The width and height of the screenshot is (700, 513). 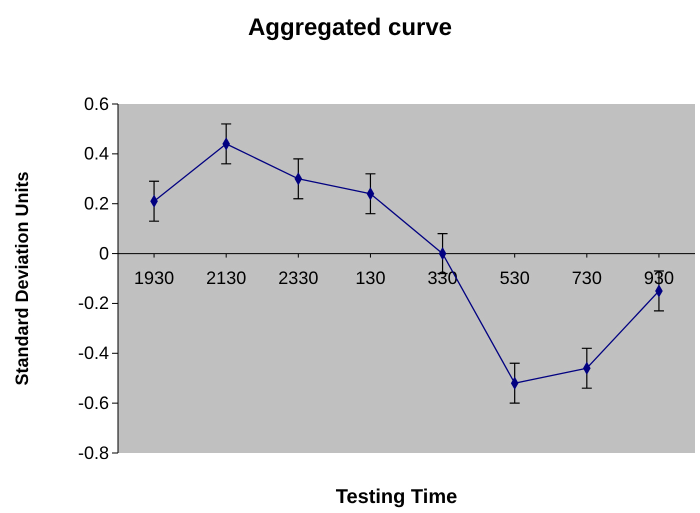 What do you see at coordinates (93, 353) in the screenshot?
I see `y-tick-label: -0.4` at bounding box center [93, 353].